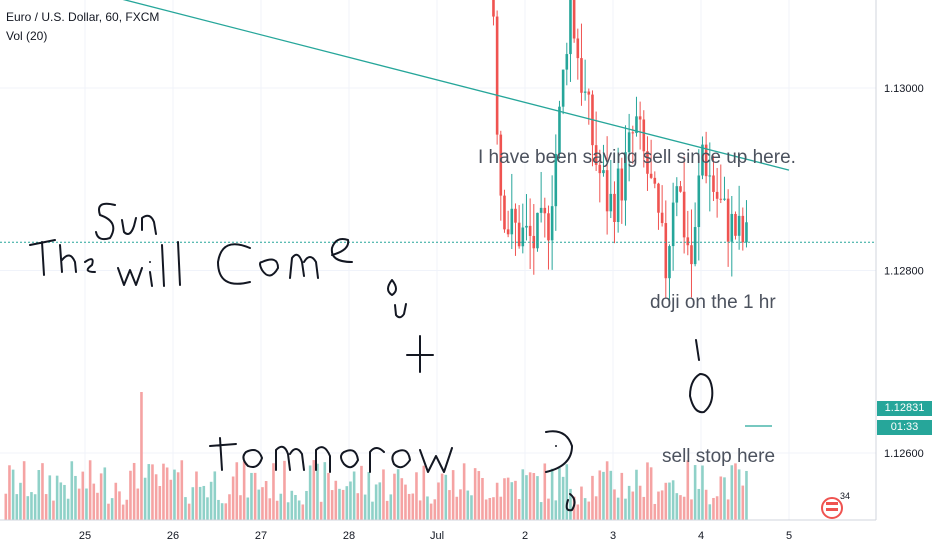 The height and width of the screenshot is (550, 932). Describe the element at coordinates (840, 506) in the screenshot. I see `tradingview-logo-icon: 34` at that location.